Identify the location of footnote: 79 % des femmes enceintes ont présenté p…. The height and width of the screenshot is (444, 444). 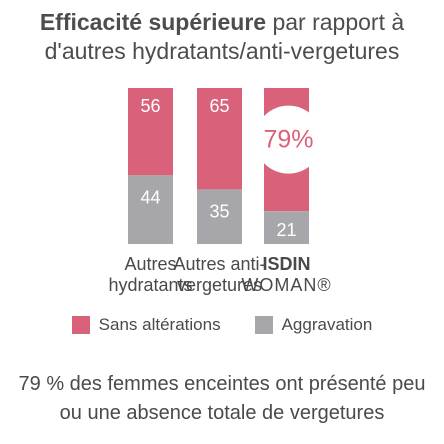
(222, 399).